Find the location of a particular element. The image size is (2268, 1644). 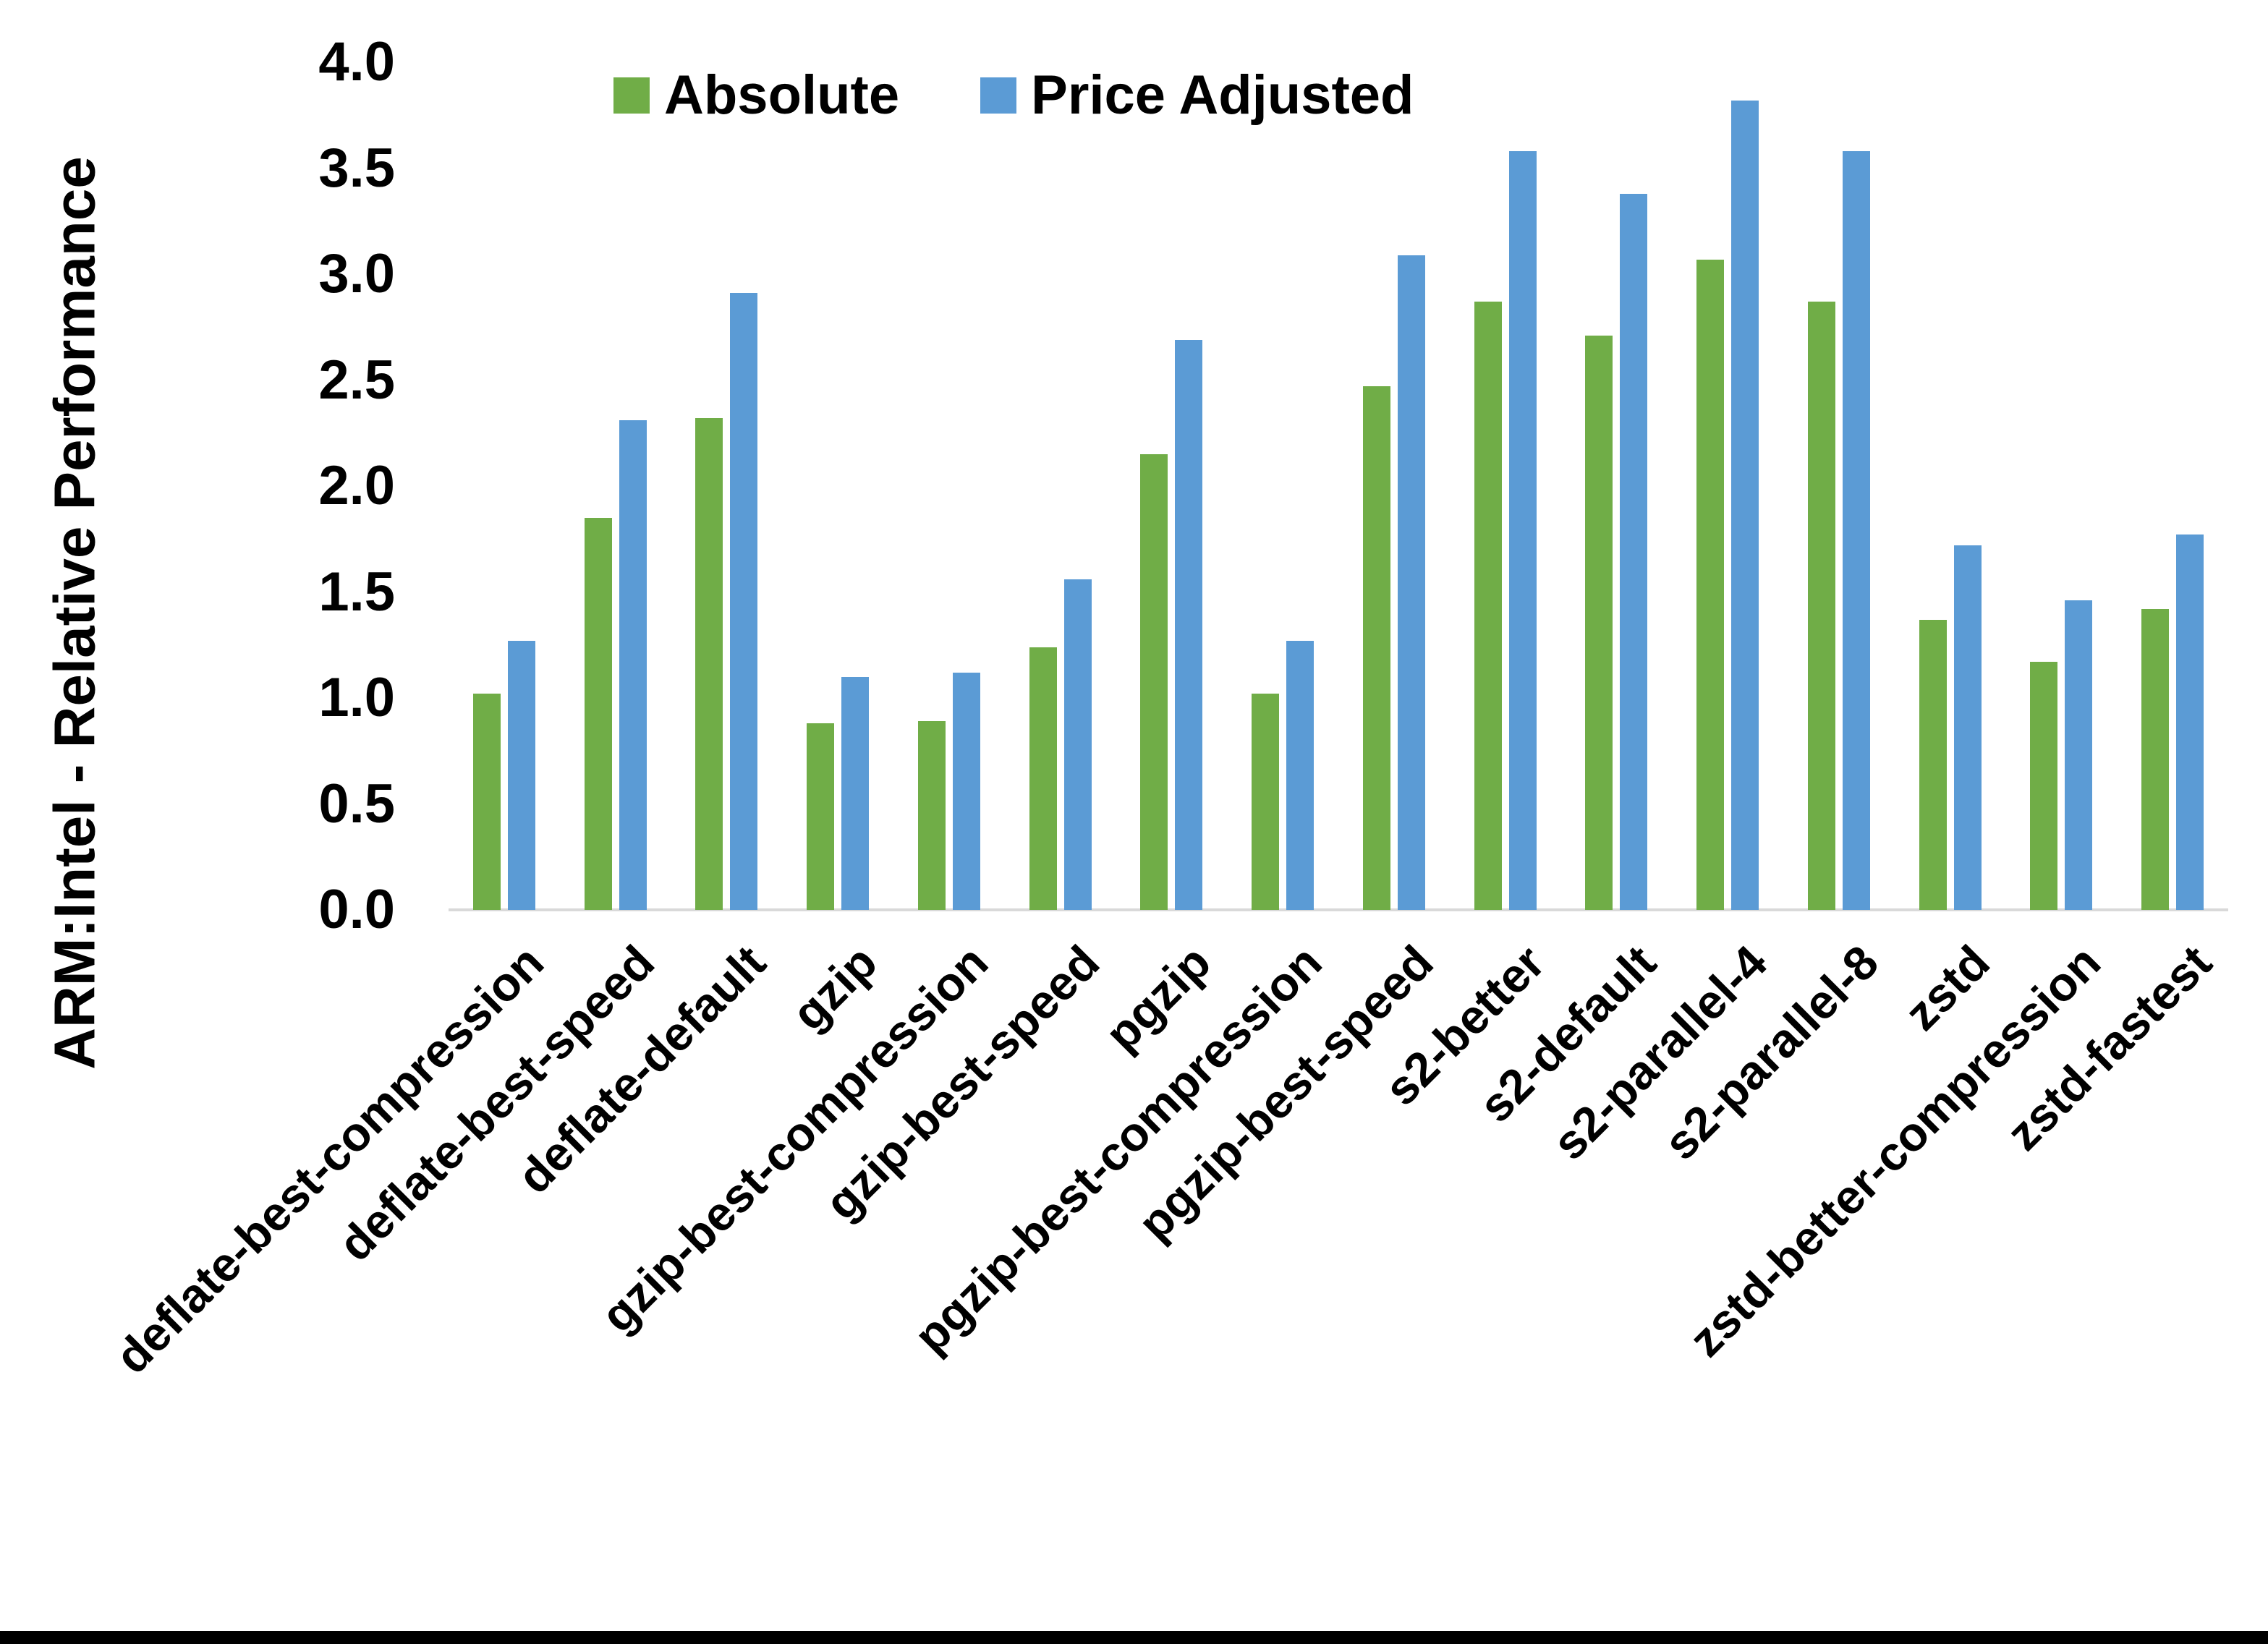

y-tick-label: 3.5 is located at coordinates (356, 168).